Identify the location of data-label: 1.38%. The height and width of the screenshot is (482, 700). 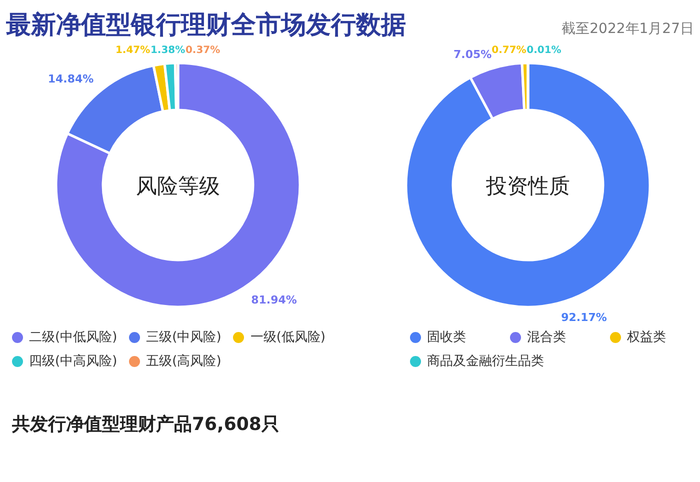
(168, 50).